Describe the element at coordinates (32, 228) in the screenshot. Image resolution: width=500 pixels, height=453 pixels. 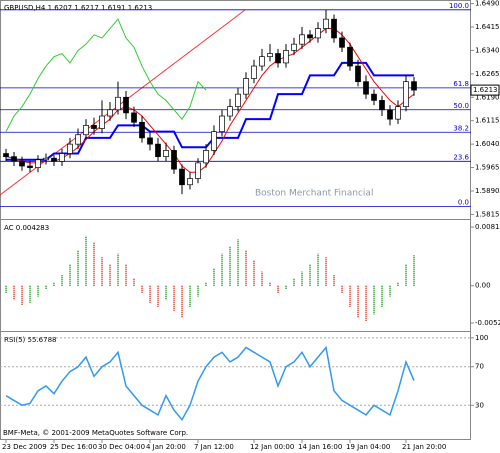
I see `indicator-value: 0.004283` at that location.